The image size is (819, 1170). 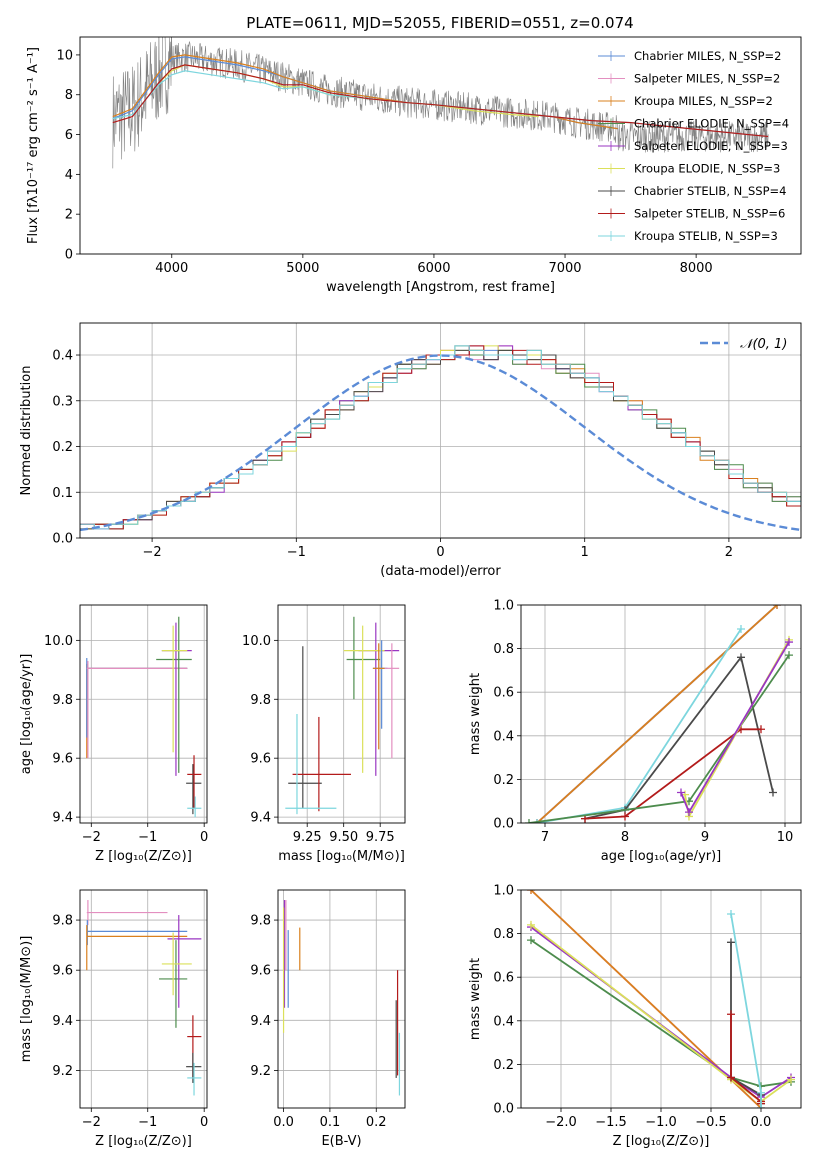 I want to click on x-axis-label: mass [log₁₀(M/M⊙)], so click(x=341, y=856).